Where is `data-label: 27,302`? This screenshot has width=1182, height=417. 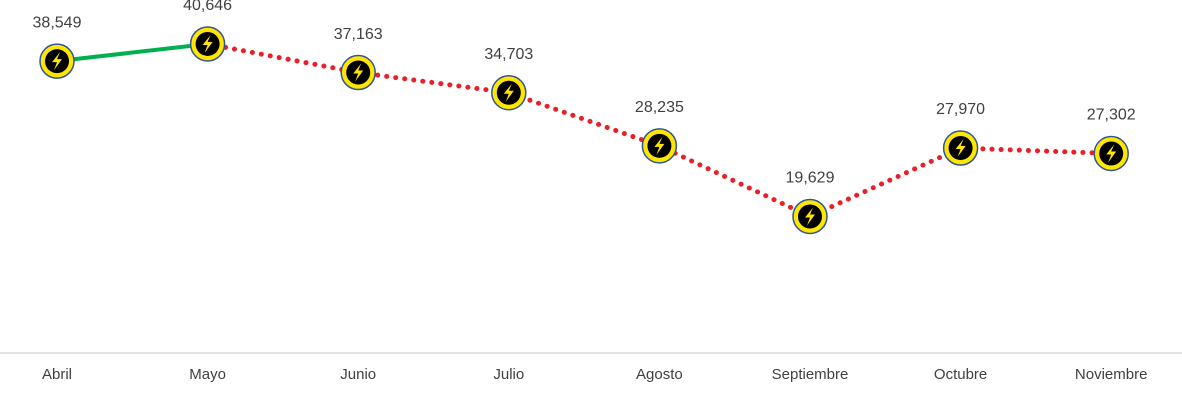
data-label: 27,302 is located at coordinates (1111, 115).